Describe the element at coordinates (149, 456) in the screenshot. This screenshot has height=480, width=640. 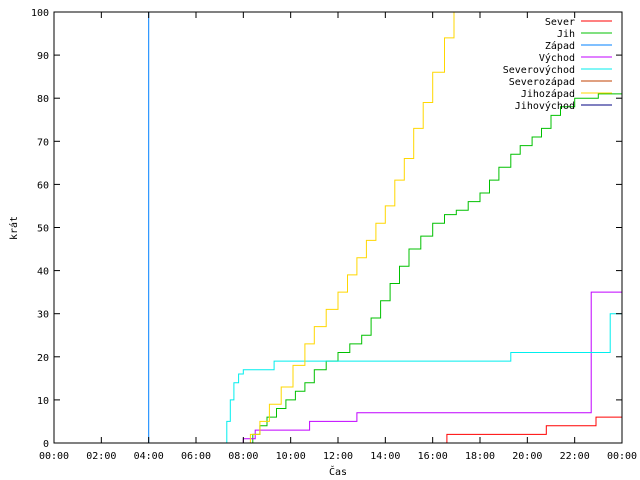
I see `x-tick-label: 04:00` at that location.